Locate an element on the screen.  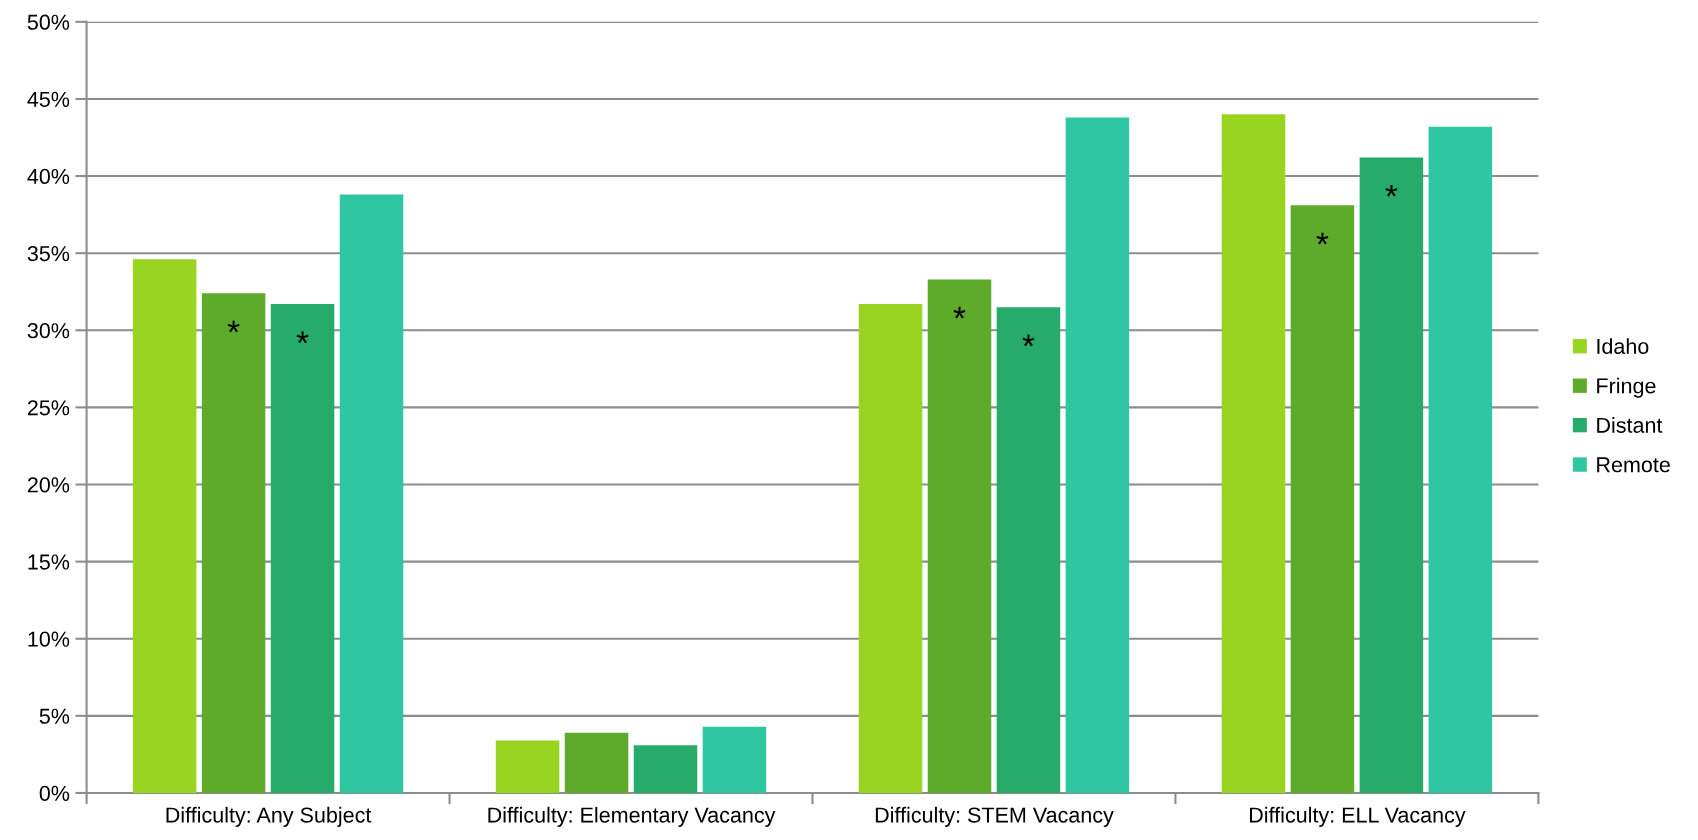
y-tick-label: 45% is located at coordinates (48, 99).